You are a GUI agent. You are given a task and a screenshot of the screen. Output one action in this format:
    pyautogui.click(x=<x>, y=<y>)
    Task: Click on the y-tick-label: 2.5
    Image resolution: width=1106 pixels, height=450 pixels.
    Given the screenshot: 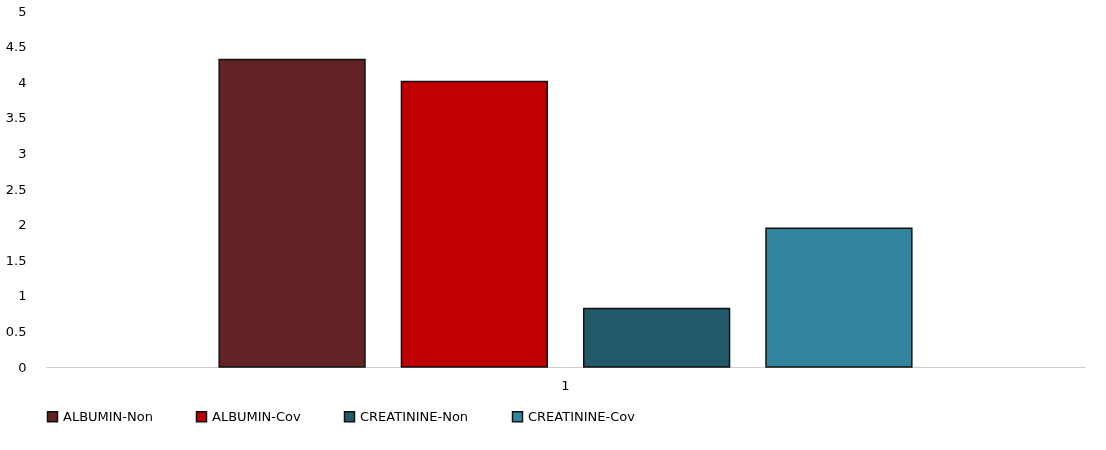 What is the action you would take?
    pyautogui.click(x=16, y=189)
    